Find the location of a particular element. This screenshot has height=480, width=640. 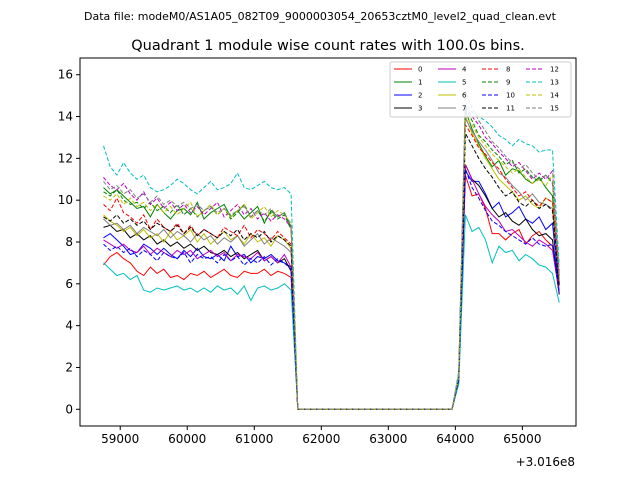

x-axis-offset-label: +3.016e8 is located at coordinates (545, 462).